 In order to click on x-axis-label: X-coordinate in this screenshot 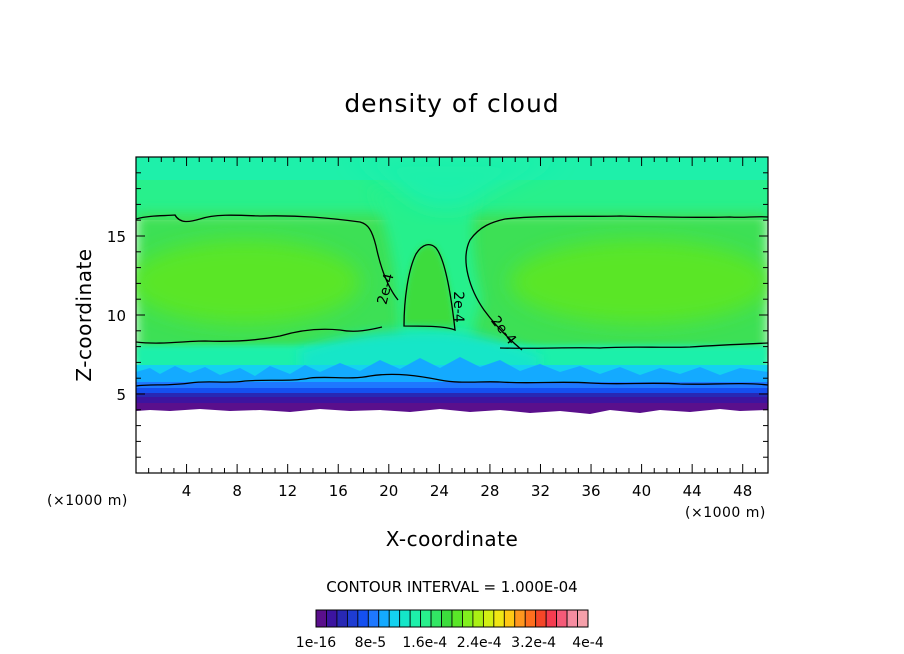, I will do `click(452, 539)`.